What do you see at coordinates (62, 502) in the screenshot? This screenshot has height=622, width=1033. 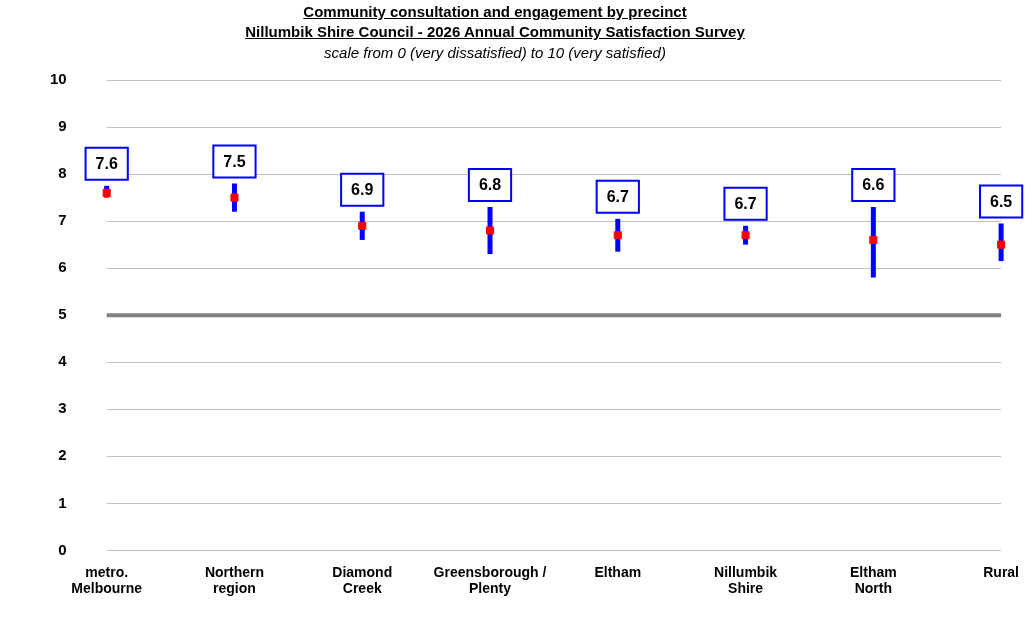 I see `y-tick-label: 1` at bounding box center [62, 502].